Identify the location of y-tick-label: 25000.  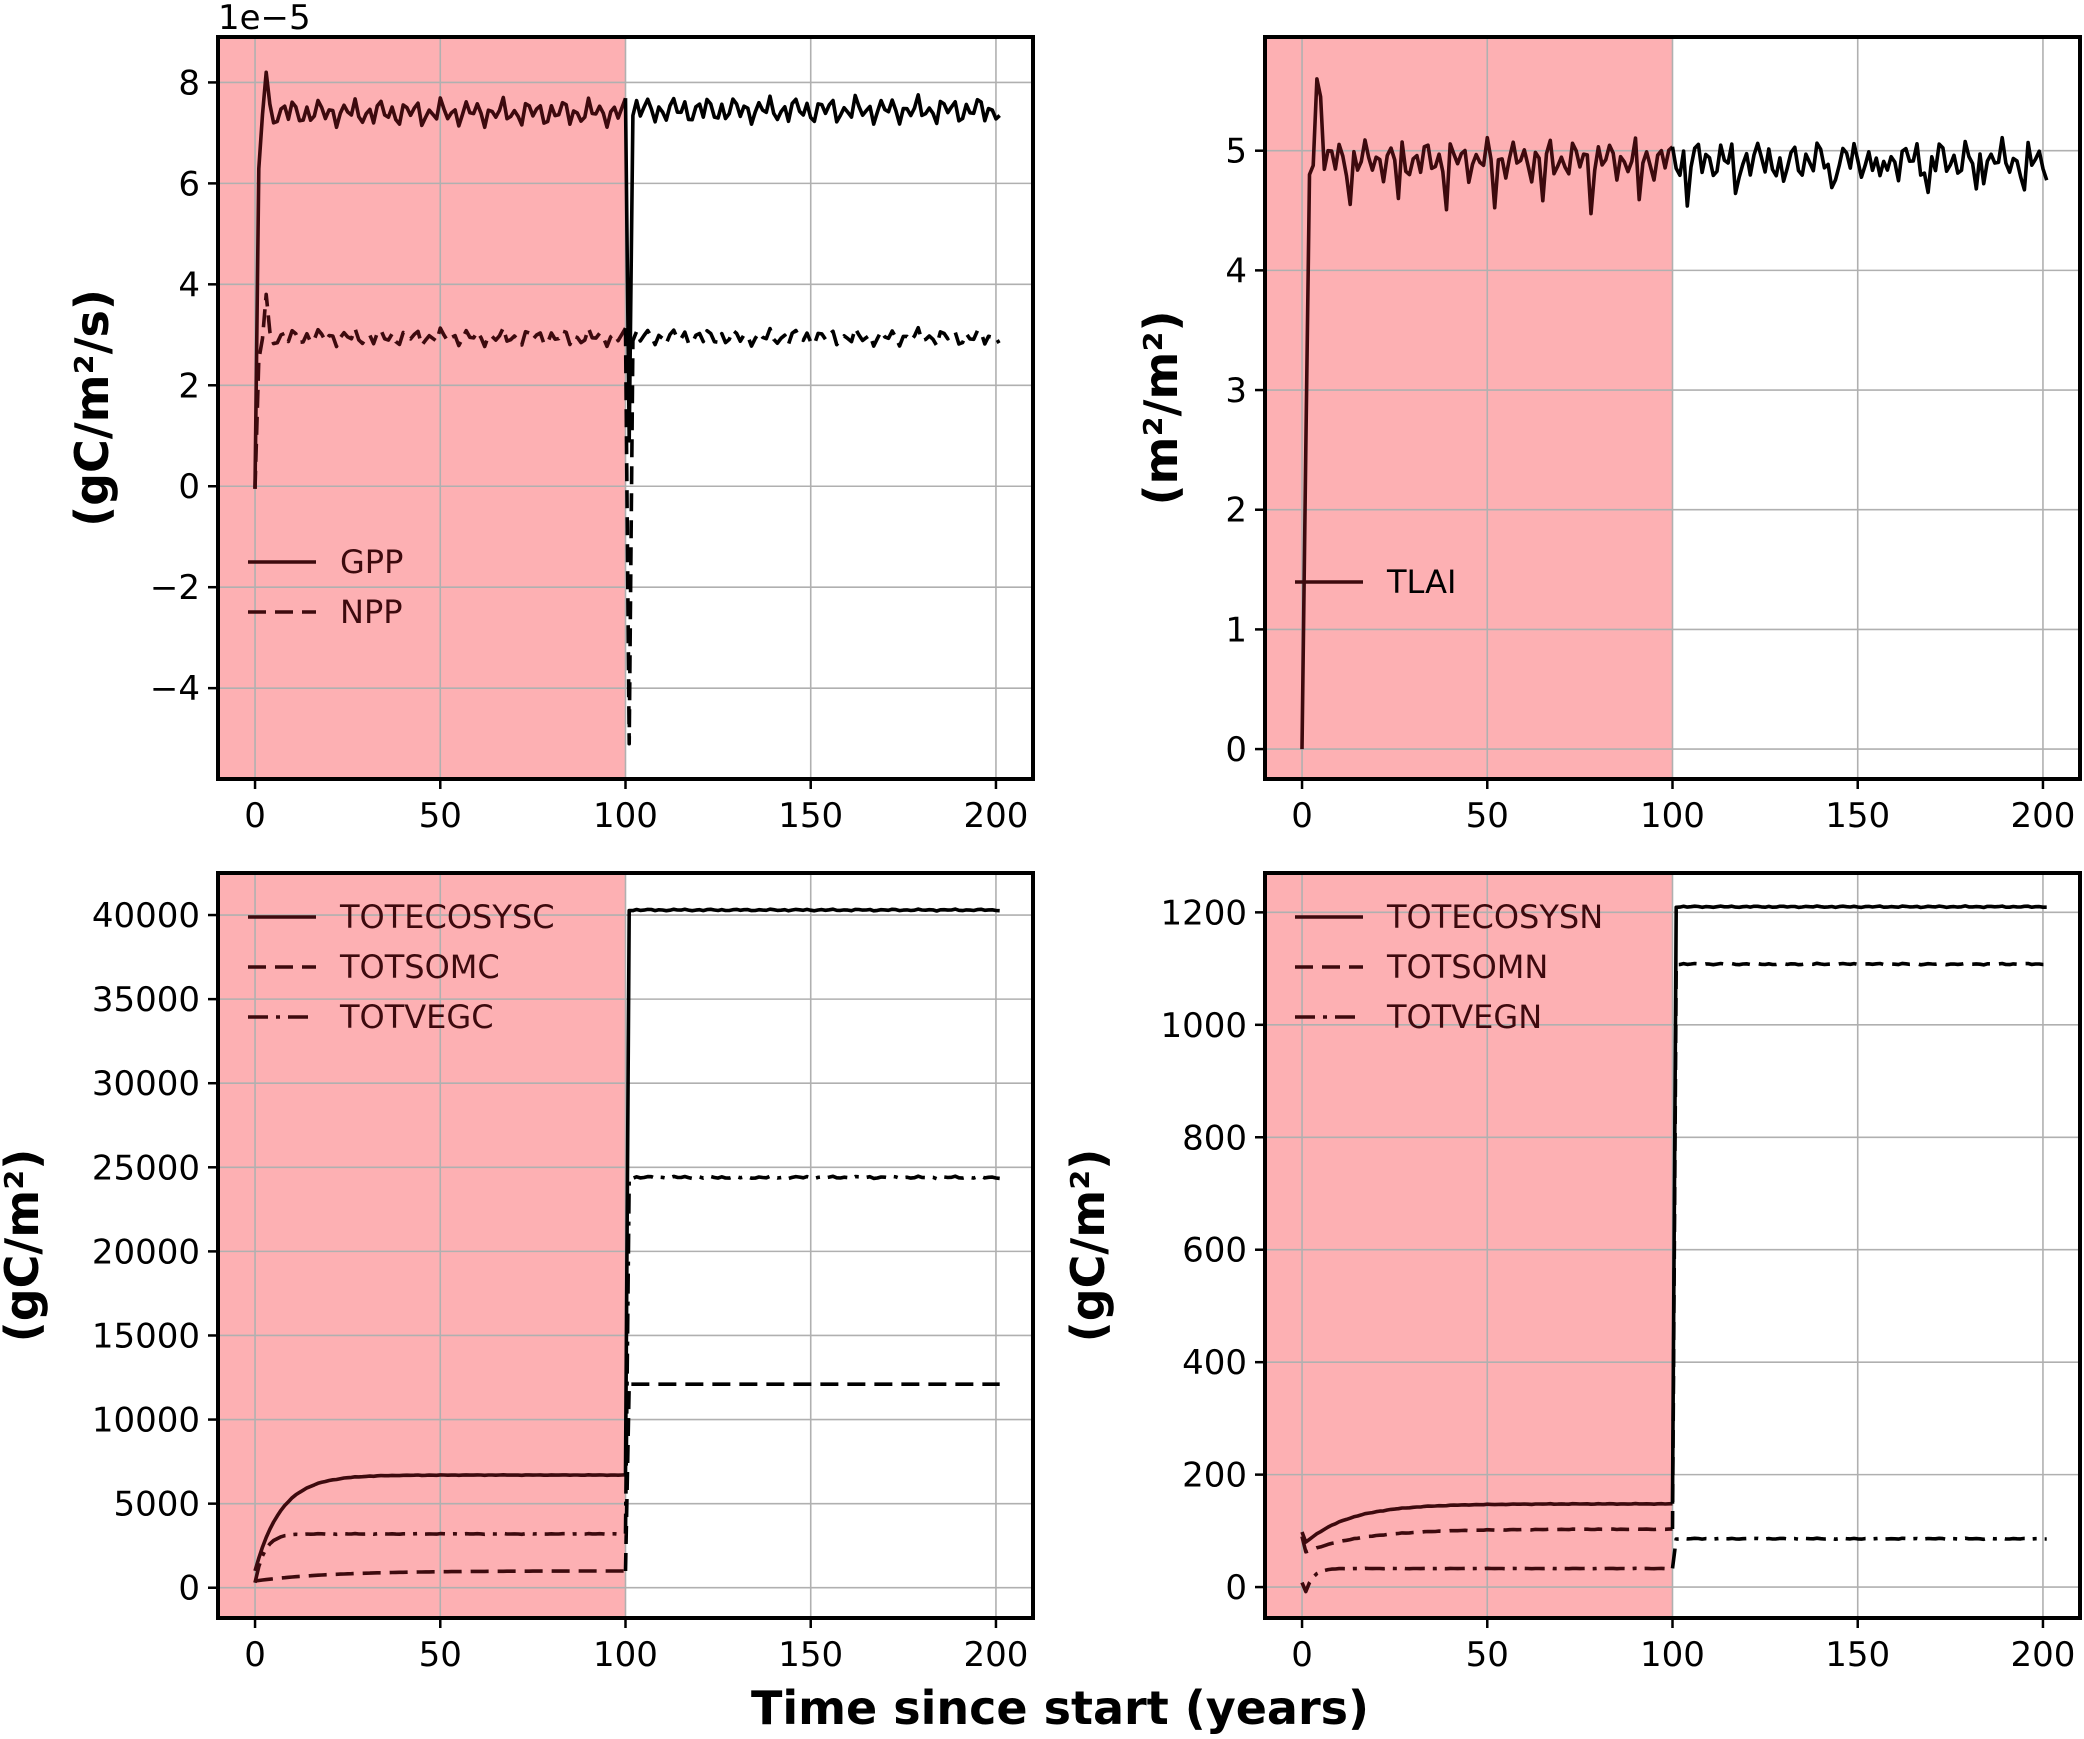
(146, 1168).